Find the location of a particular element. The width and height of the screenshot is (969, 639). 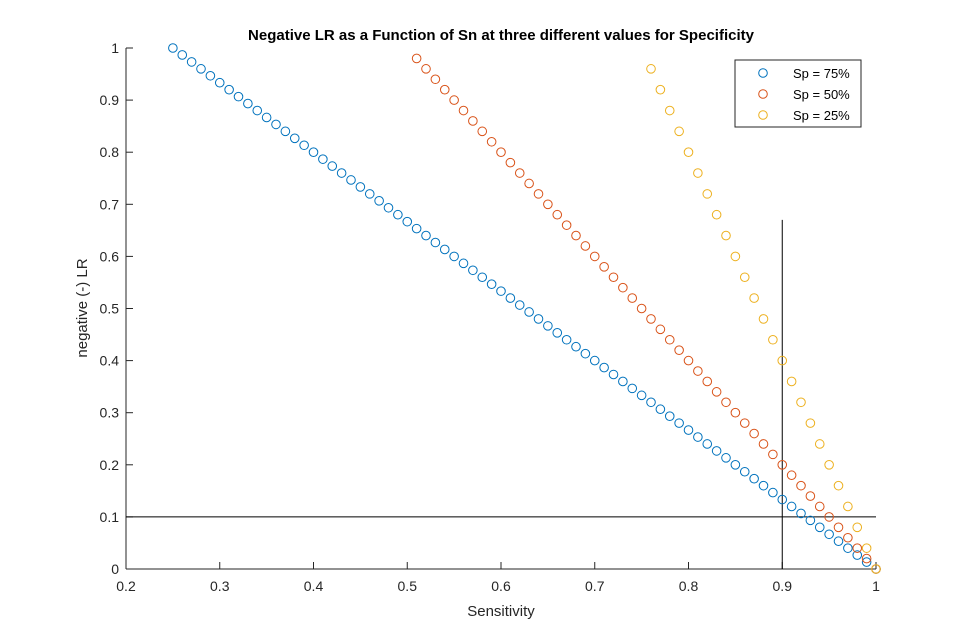

legend-label-series-2: Sp = 50% is located at coordinates (821, 94).